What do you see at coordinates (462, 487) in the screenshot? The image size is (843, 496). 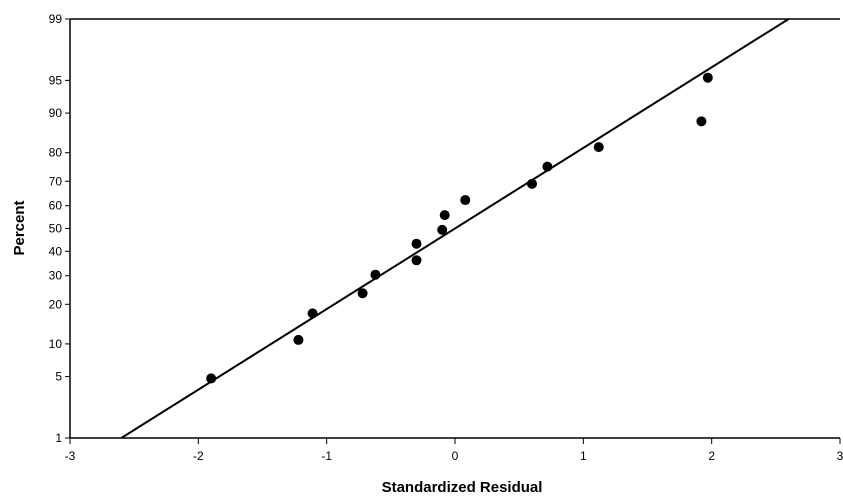 I see `x-axis-title: Standardized Residual` at bounding box center [462, 487].